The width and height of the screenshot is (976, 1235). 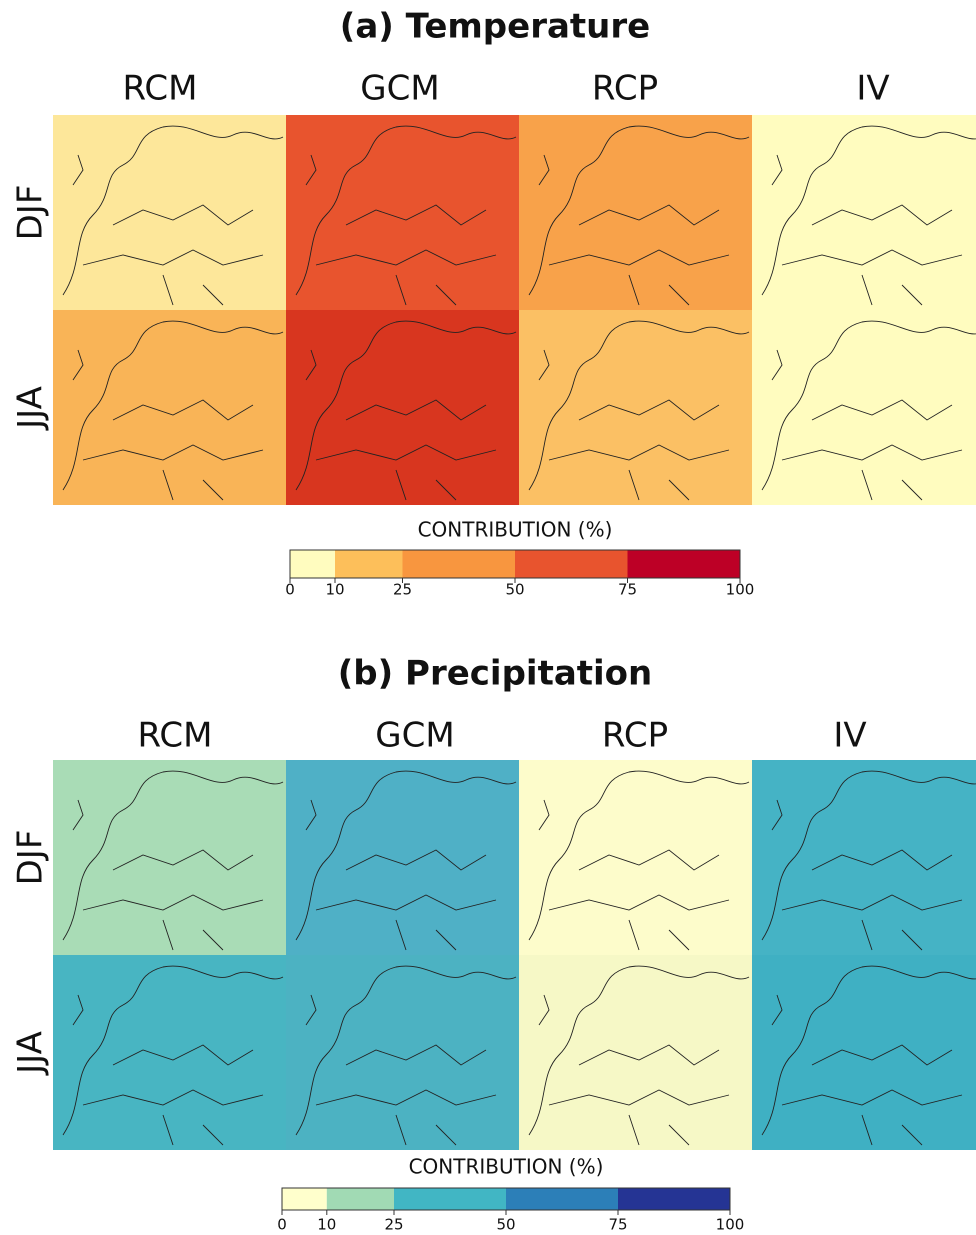 What do you see at coordinates (495, 27) in the screenshot?
I see `panel-title: (a) Temperature` at bounding box center [495, 27].